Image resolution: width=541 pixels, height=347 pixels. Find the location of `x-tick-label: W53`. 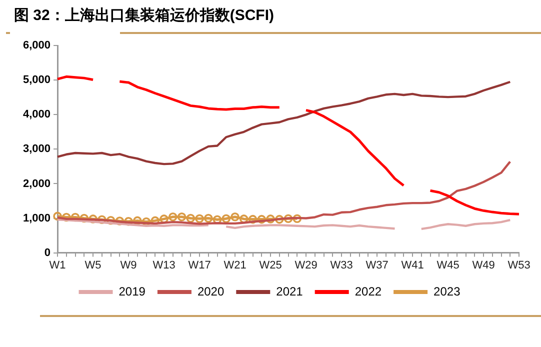

x-tick-label: W53 is located at coordinates (519, 265).